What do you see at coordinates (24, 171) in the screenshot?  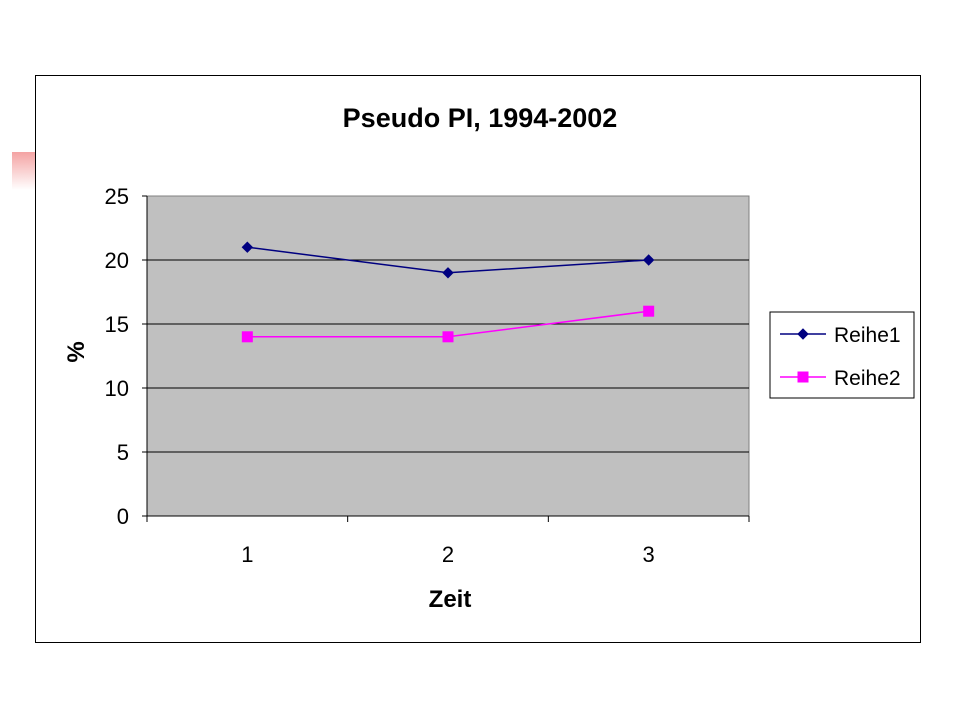 I see `slide-accent-bar` at bounding box center [24, 171].